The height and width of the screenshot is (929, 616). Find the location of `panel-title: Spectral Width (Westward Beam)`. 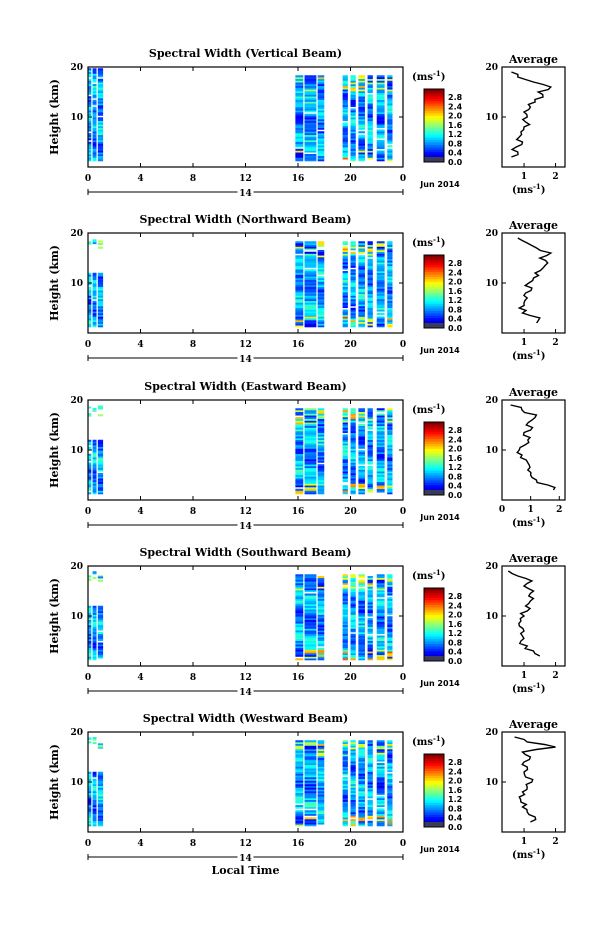

panel-title: Spectral Width (Westward Beam) is located at coordinates (245, 718).